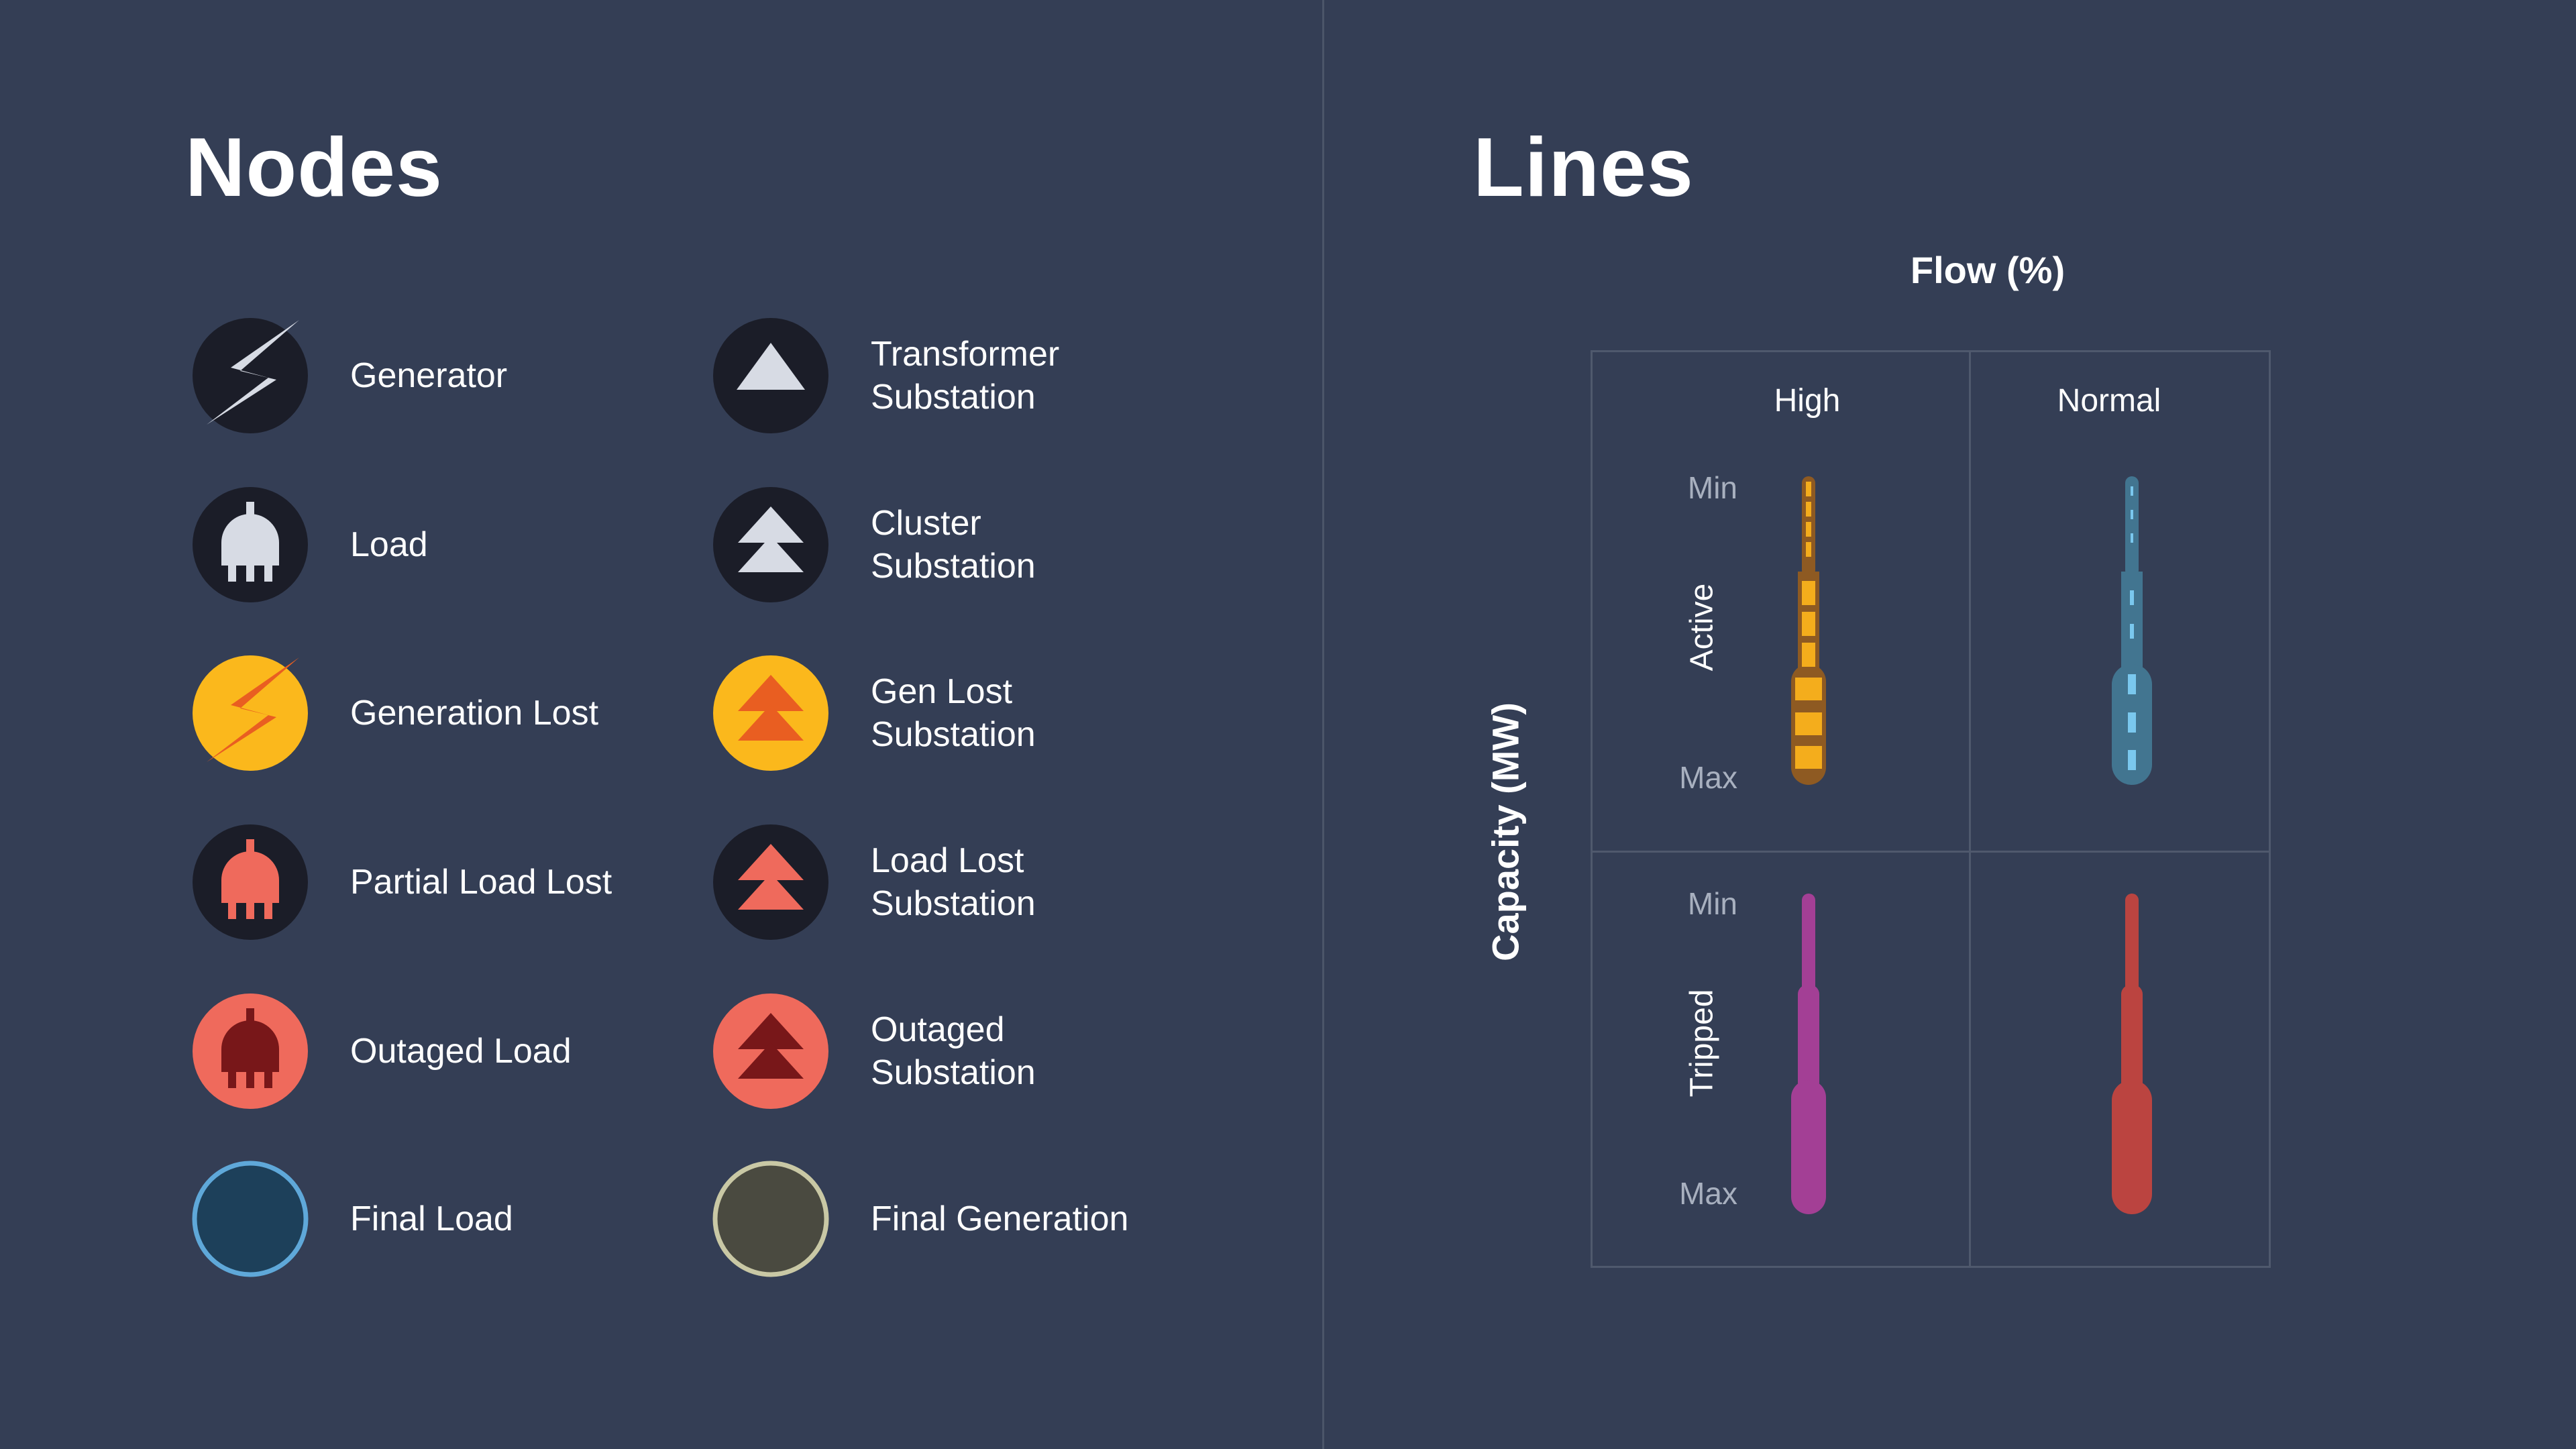 The height and width of the screenshot is (1449, 2576). I want to click on node-generation-lost: Generation Lost, so click(395, 713).